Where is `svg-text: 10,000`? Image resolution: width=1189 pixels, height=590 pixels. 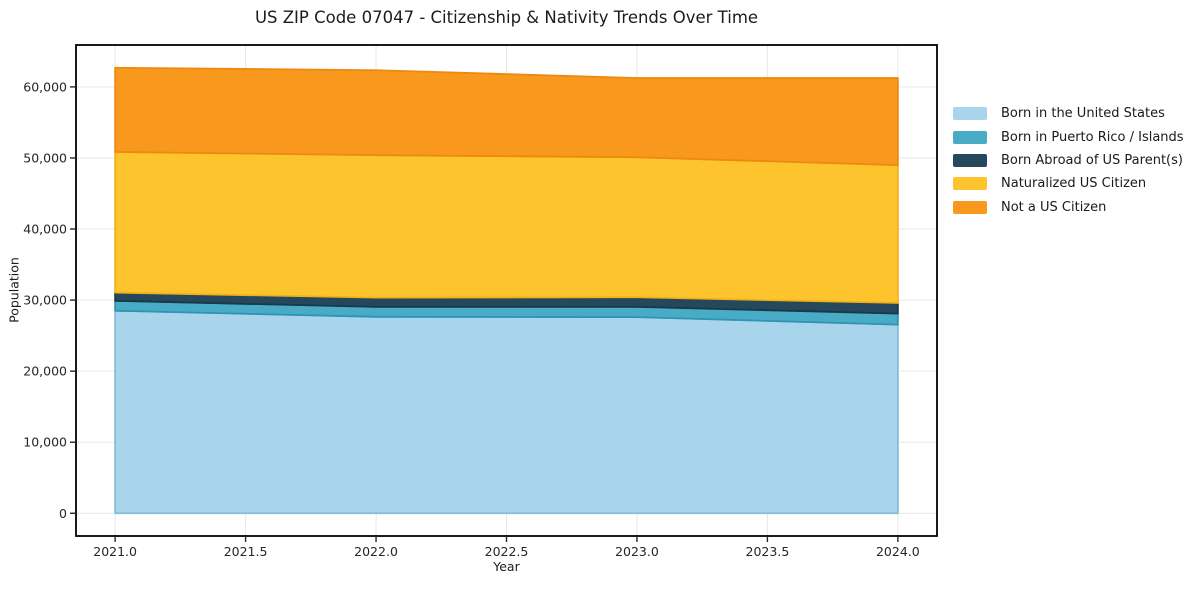 svg-text: 10,000 is located at coordinates (45, 442).